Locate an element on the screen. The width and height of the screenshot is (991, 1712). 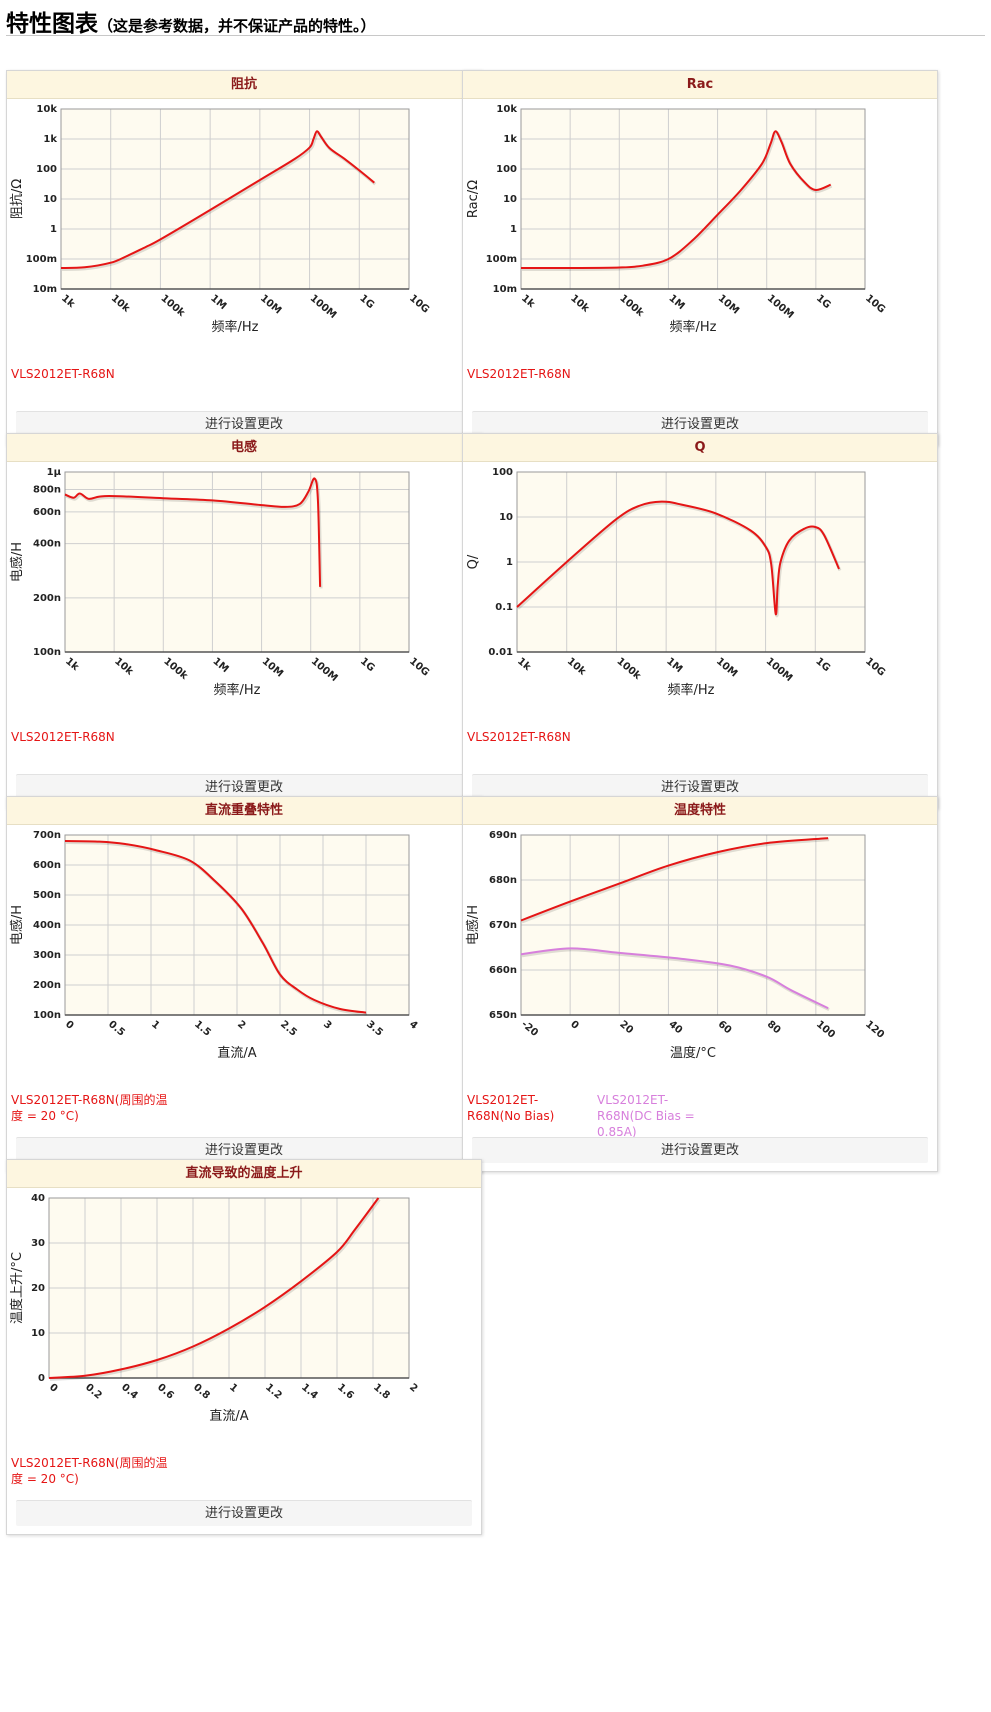
y-tick-label: 20 is located at coordinates (38, 1288).